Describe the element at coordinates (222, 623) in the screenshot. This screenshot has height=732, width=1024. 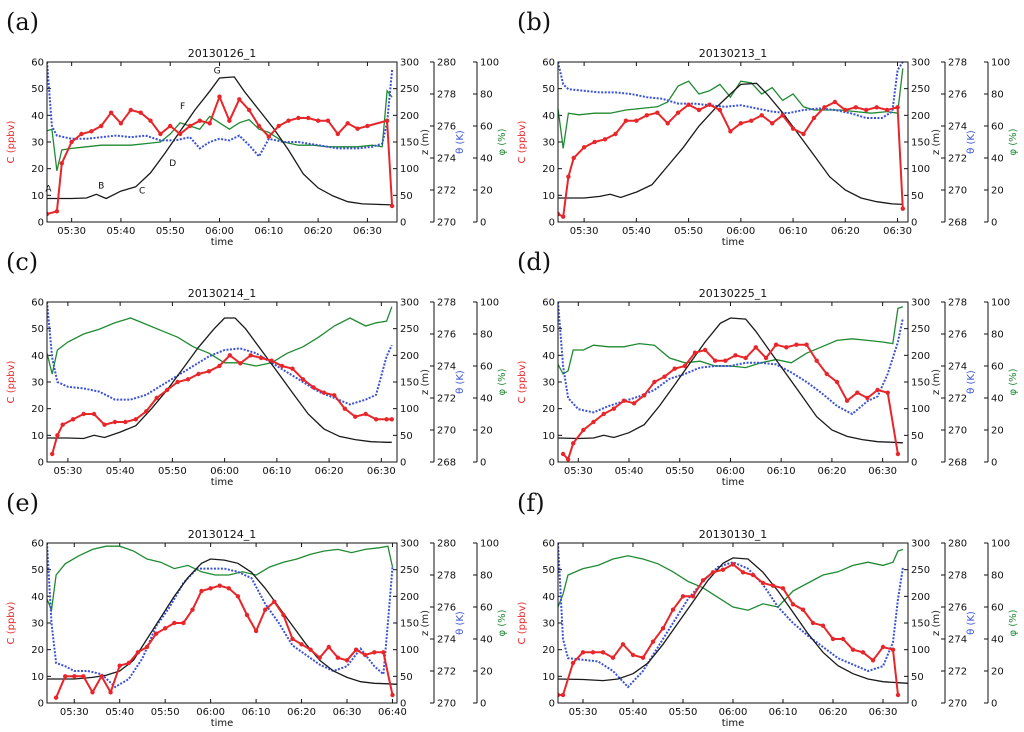
I see `panel-e-frame` at that location.